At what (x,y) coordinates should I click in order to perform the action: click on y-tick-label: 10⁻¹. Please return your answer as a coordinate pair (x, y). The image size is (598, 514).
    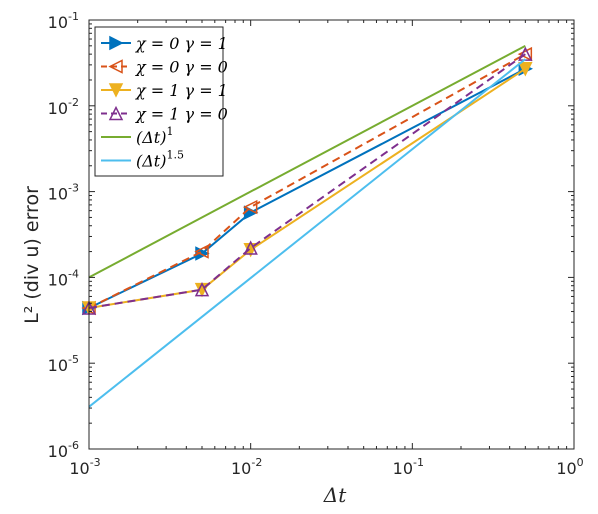
    Looking at the image, I should click on (63, 21).